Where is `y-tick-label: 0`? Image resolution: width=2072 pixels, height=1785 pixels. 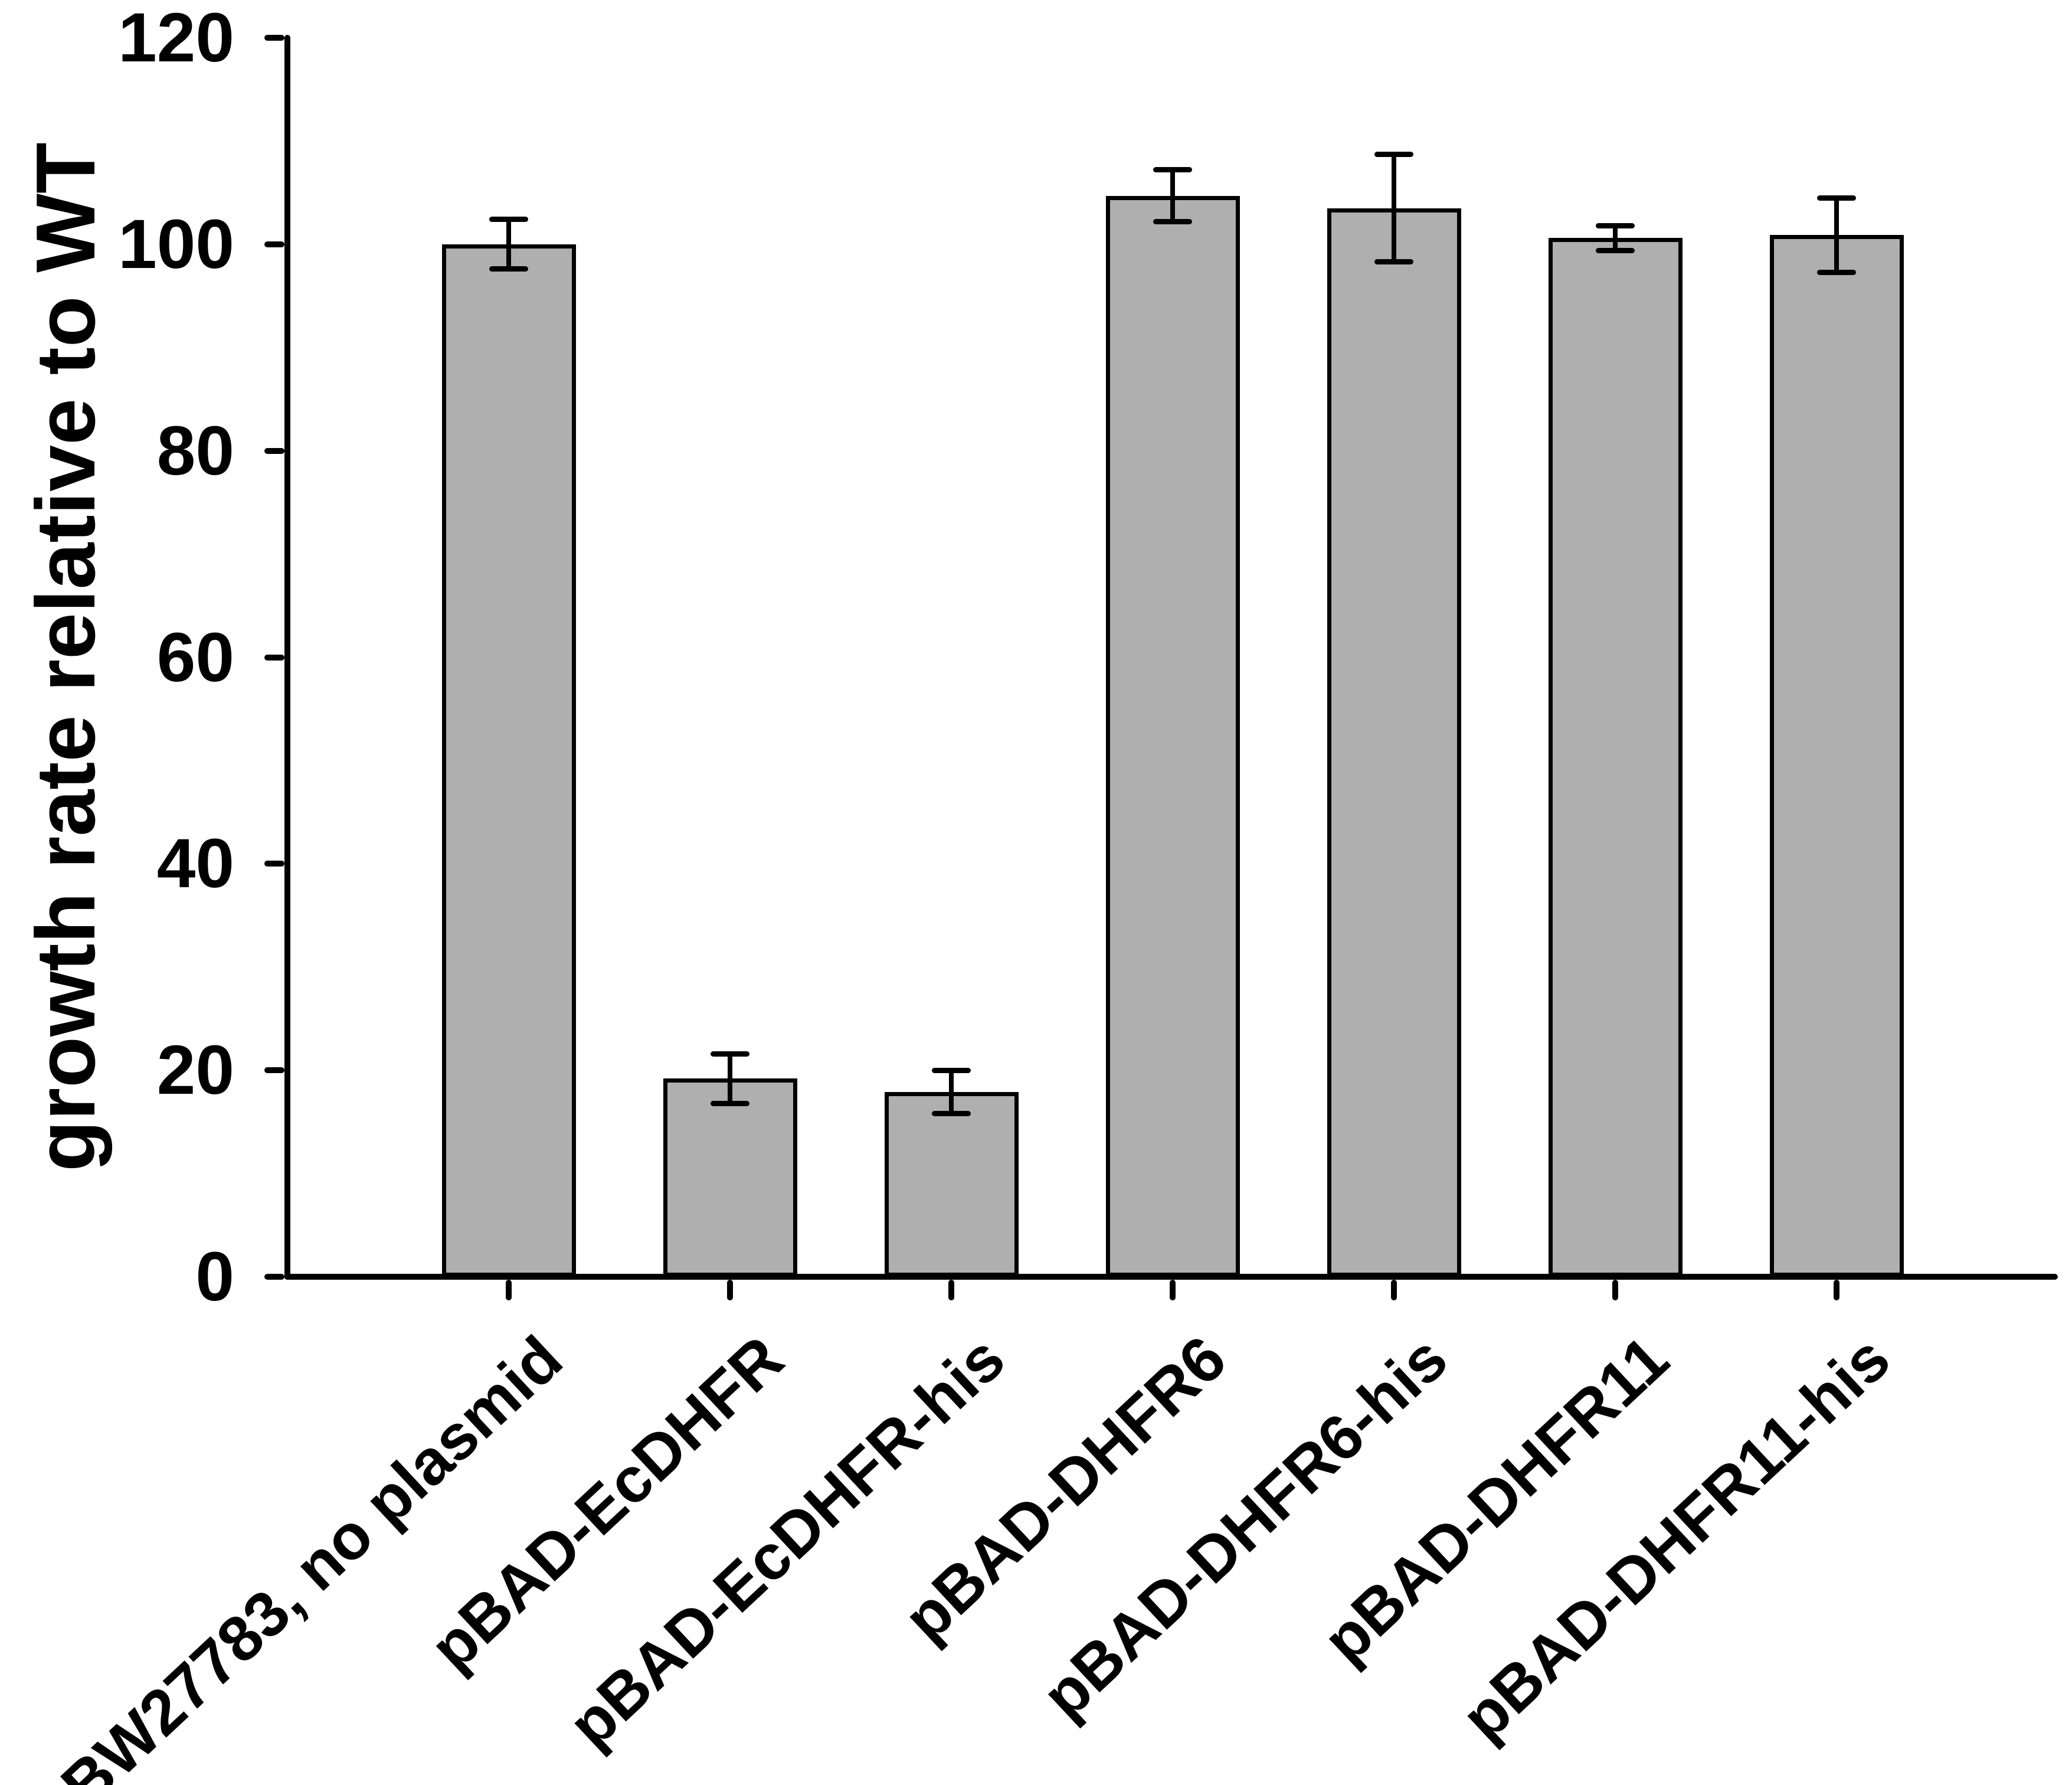 y-tick-label: 0 is located at coordinates (215, 1277).